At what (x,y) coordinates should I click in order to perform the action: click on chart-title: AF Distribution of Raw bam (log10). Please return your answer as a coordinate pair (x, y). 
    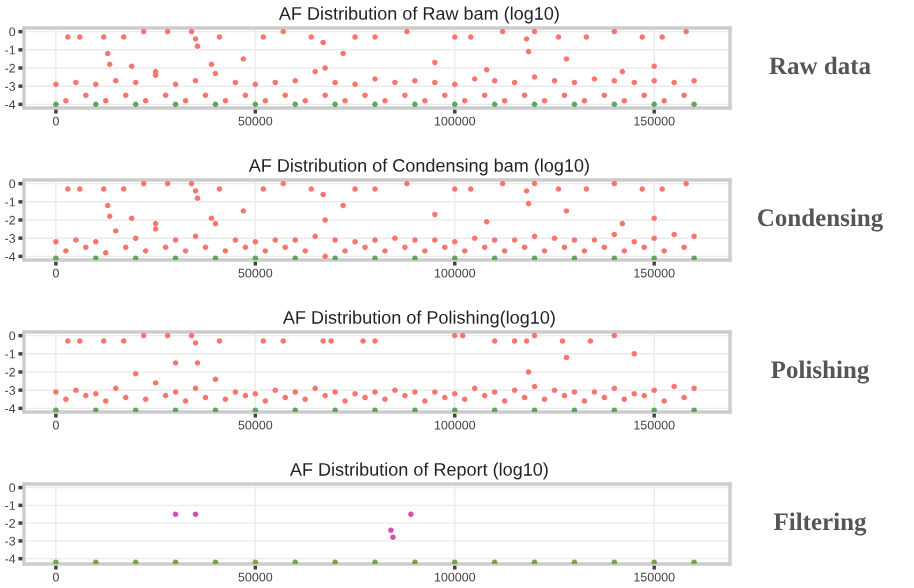
    Looking at the image, I should click on (418, 15).